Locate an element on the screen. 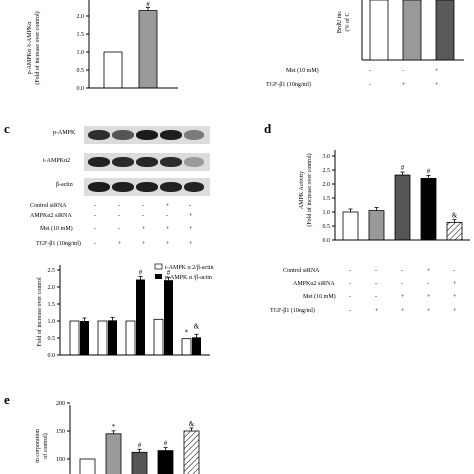 The image size is (474, 474). western-blot-t-ampk is located at coordinates (147, 162).